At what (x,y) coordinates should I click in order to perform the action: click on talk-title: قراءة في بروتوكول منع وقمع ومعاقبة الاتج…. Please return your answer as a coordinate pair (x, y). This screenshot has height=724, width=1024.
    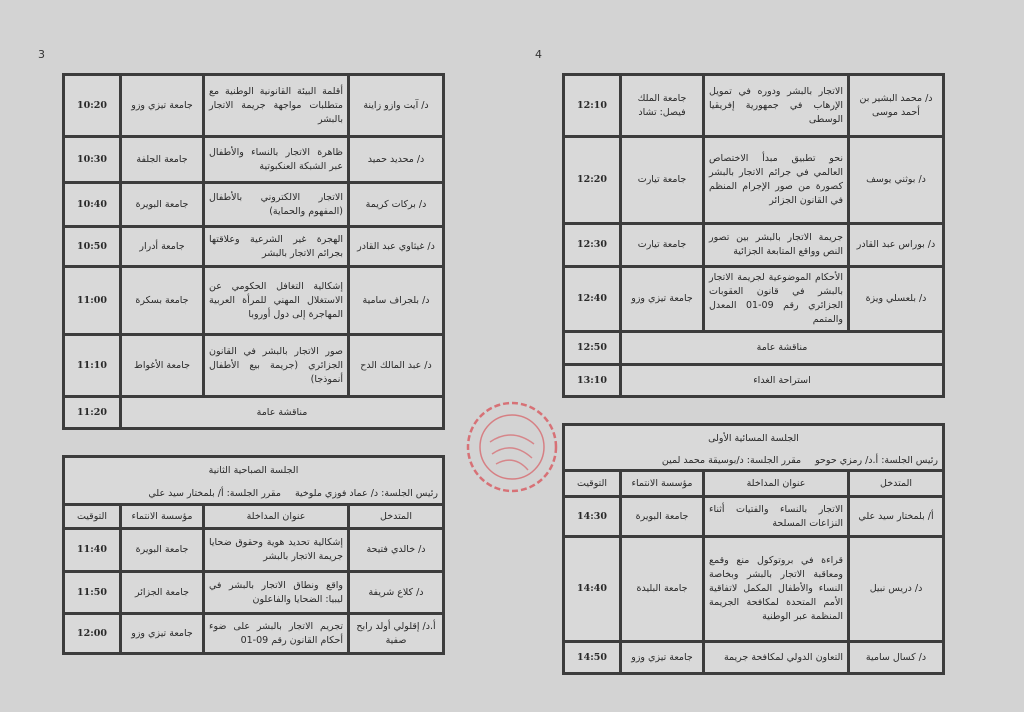
    Looking at the image, I should click on (776, 589).